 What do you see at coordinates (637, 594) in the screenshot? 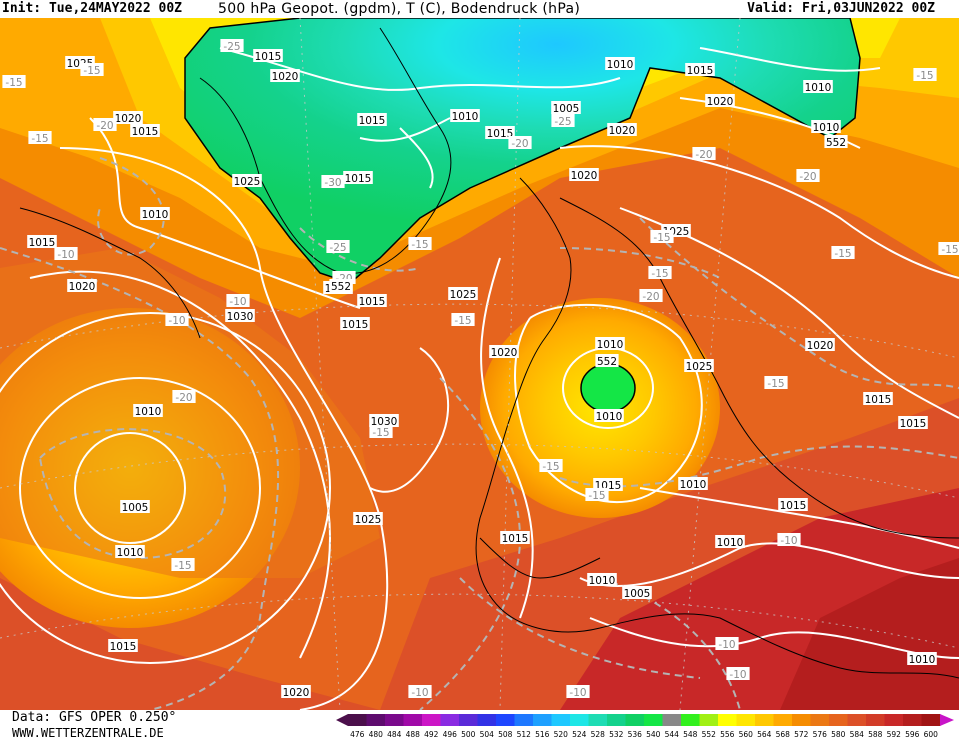
I see `svg-text: 1005` at bounding box center [637, 594].